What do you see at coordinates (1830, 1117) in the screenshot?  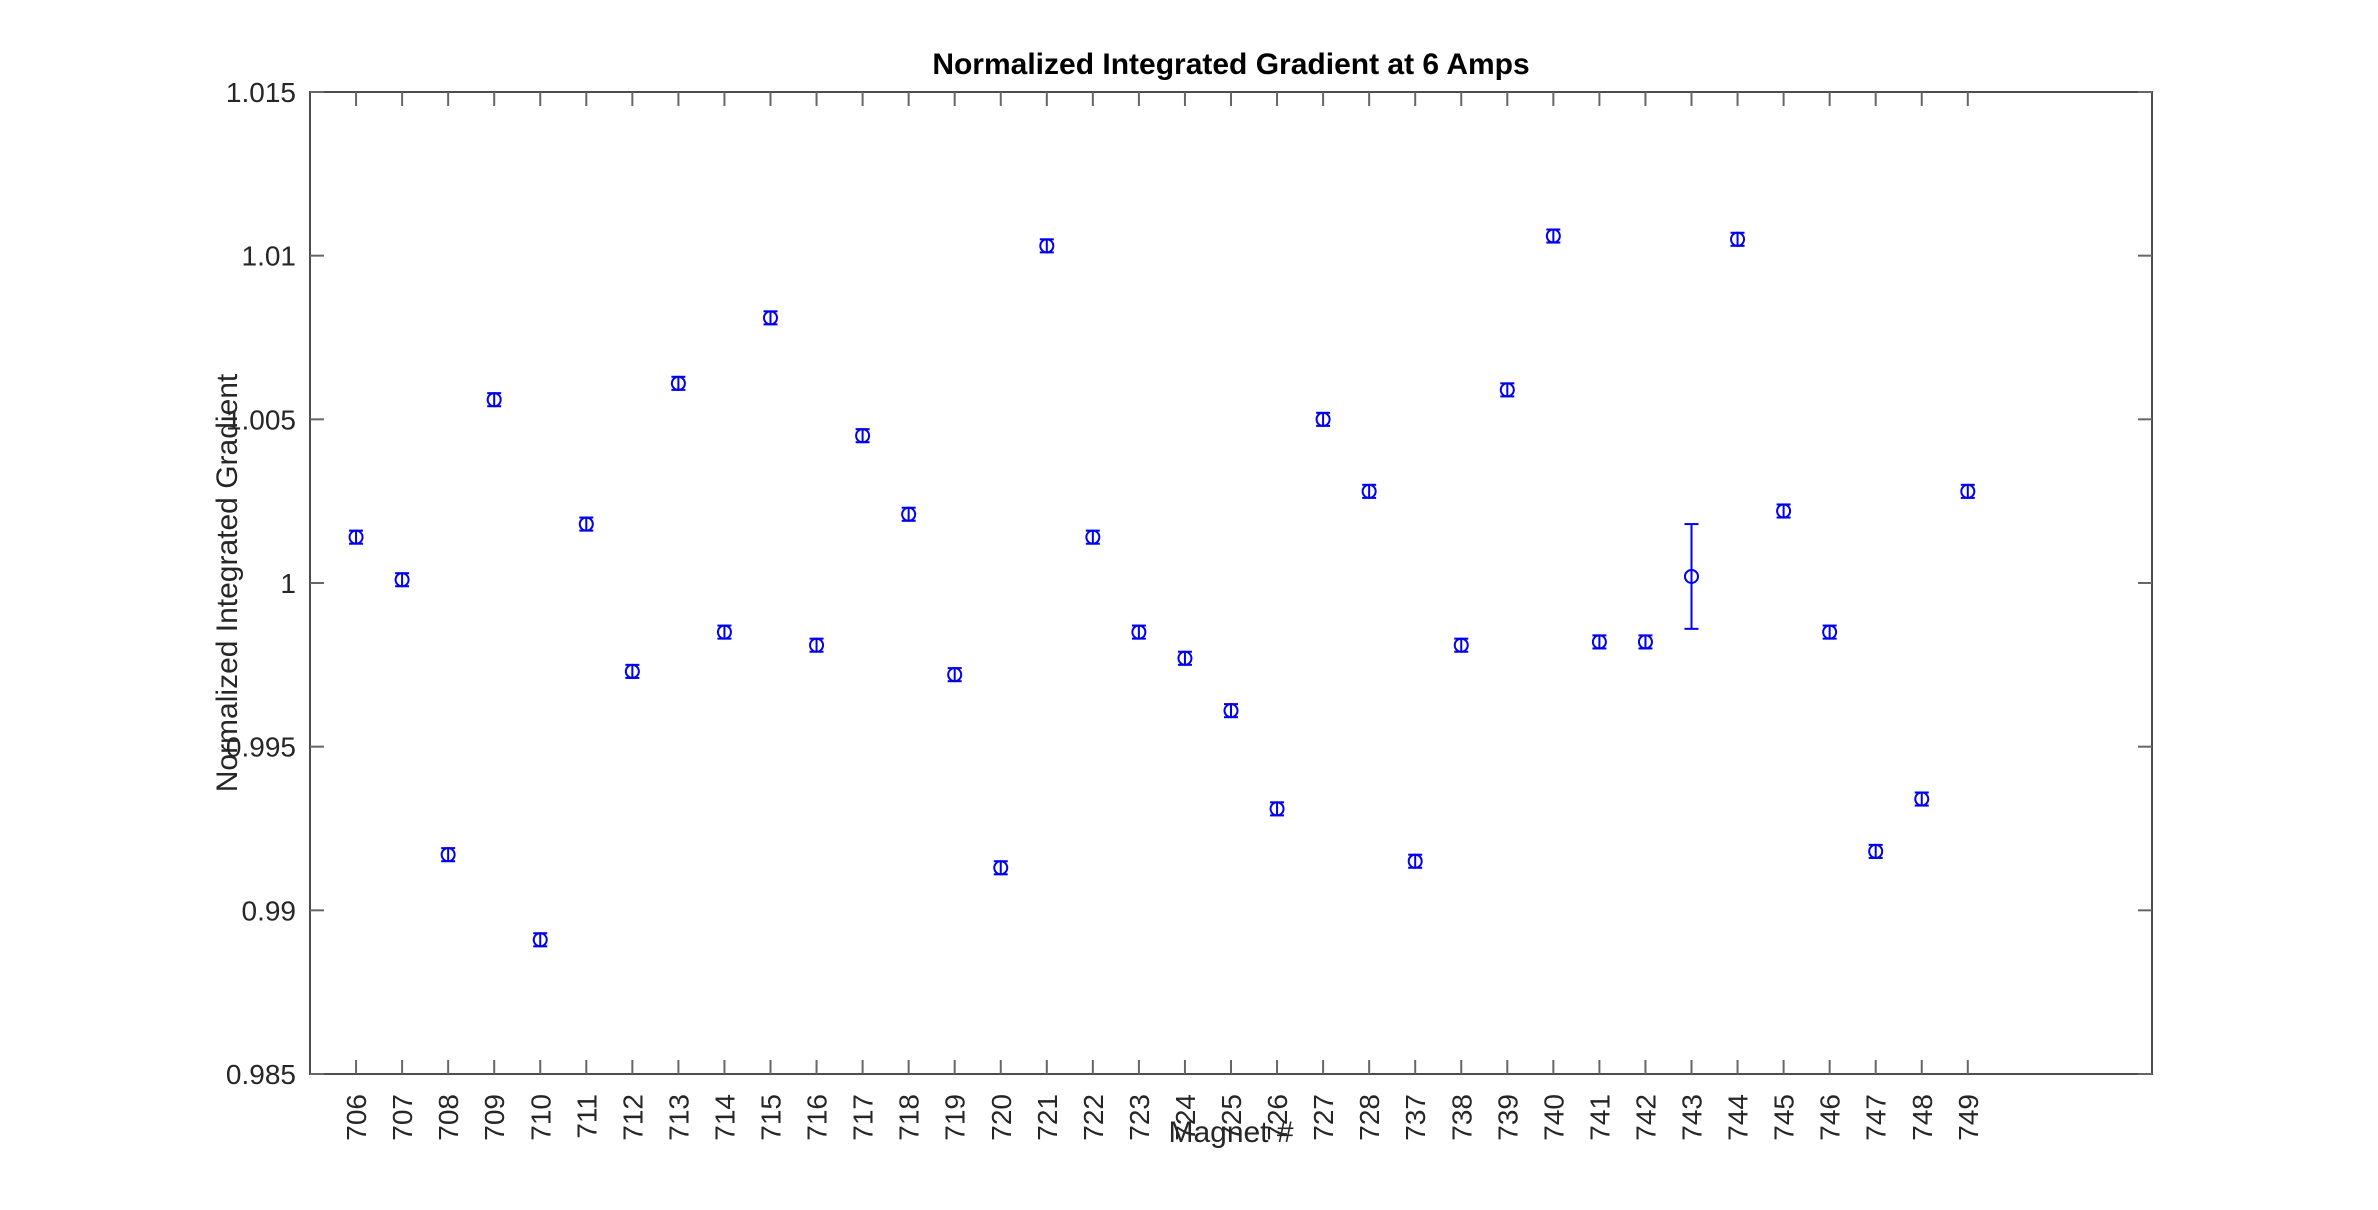 I see `x-tick-label: 746` at bounding box center [1830, 1117].